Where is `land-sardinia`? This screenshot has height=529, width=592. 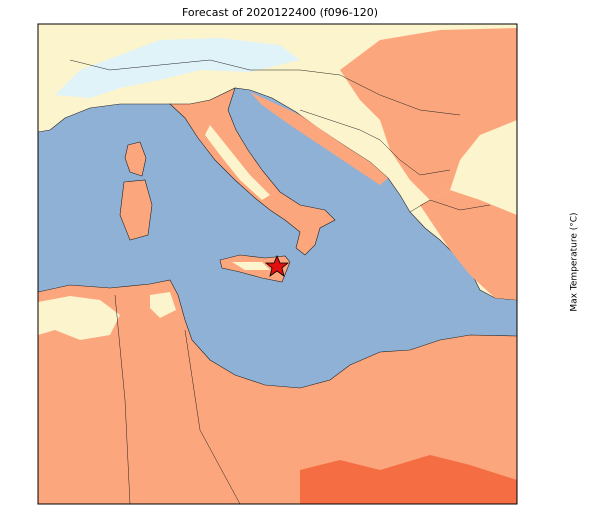 land-sardinia is located at coordinates (136, 210).